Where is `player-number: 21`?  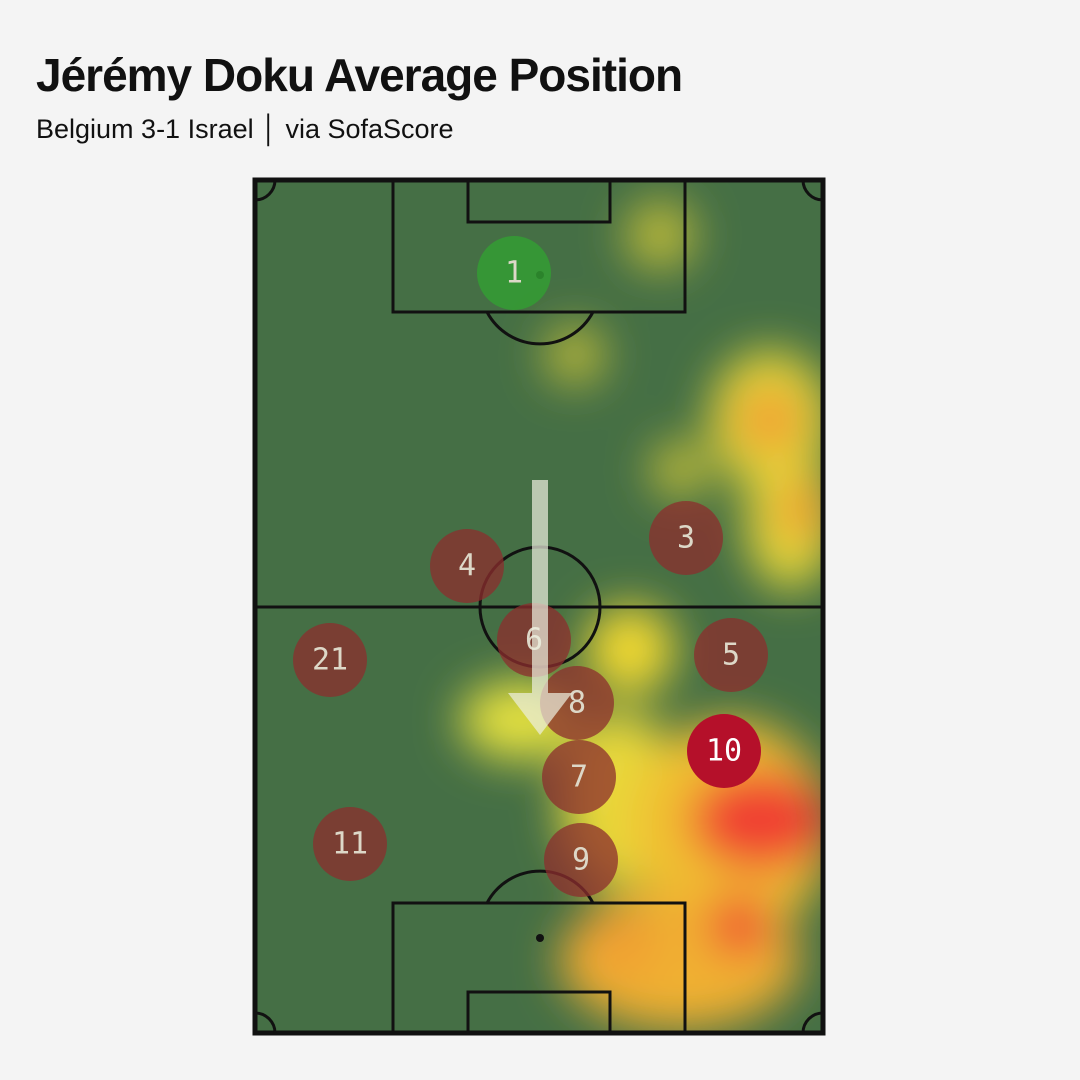
player-number: 21 is located at coordinates (330, 660).